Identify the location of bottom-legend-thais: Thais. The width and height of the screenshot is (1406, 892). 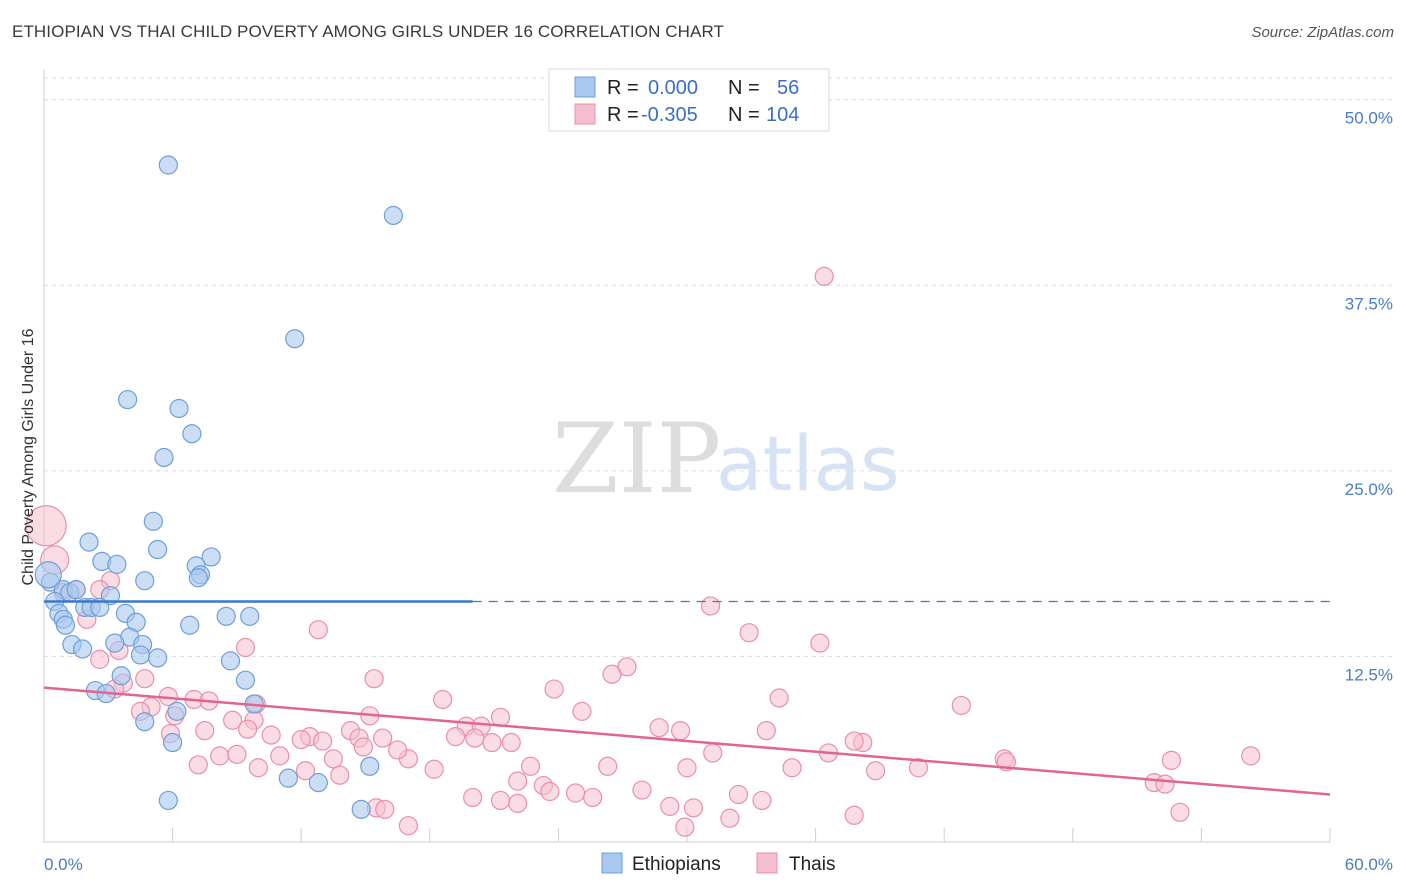
(812, 864).